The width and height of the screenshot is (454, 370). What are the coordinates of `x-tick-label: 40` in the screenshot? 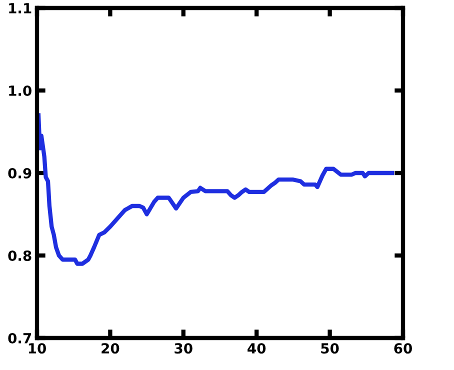 It's located at (257, 348).